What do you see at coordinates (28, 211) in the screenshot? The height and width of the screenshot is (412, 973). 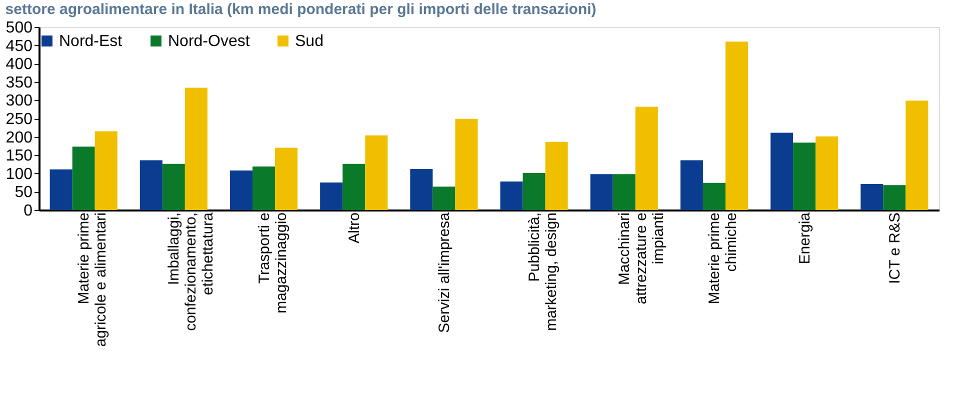 I see `y-tick-label: 0` at bounding box center [28, 211].